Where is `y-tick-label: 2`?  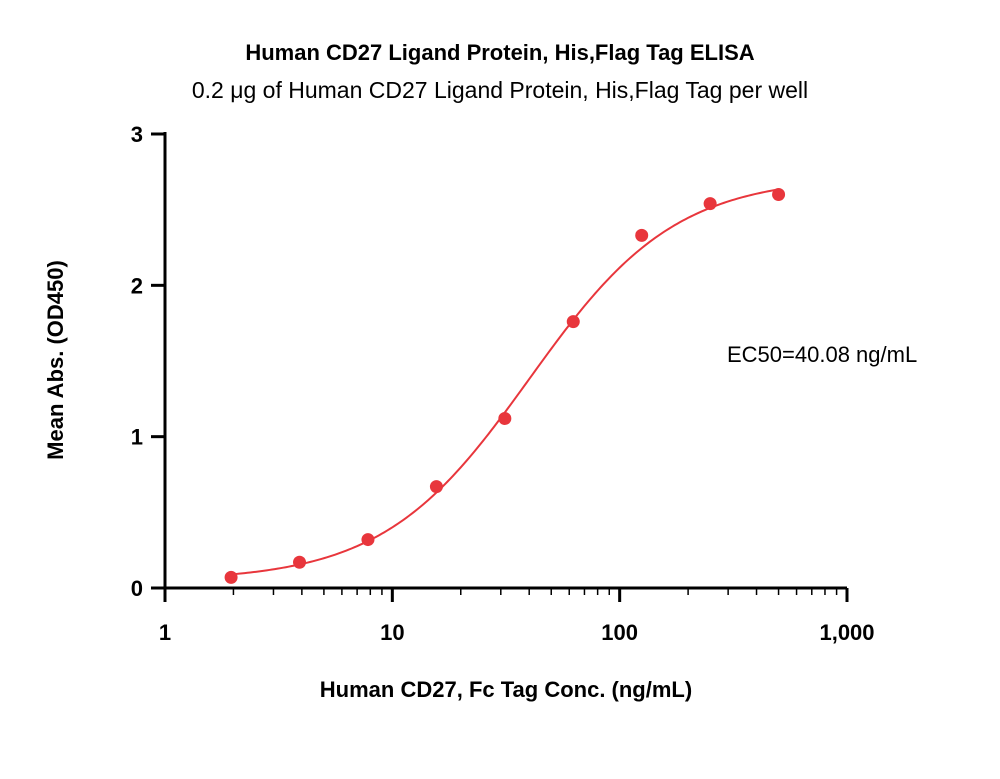
y-tick-label: 2 is located at coordinates (137, 285).